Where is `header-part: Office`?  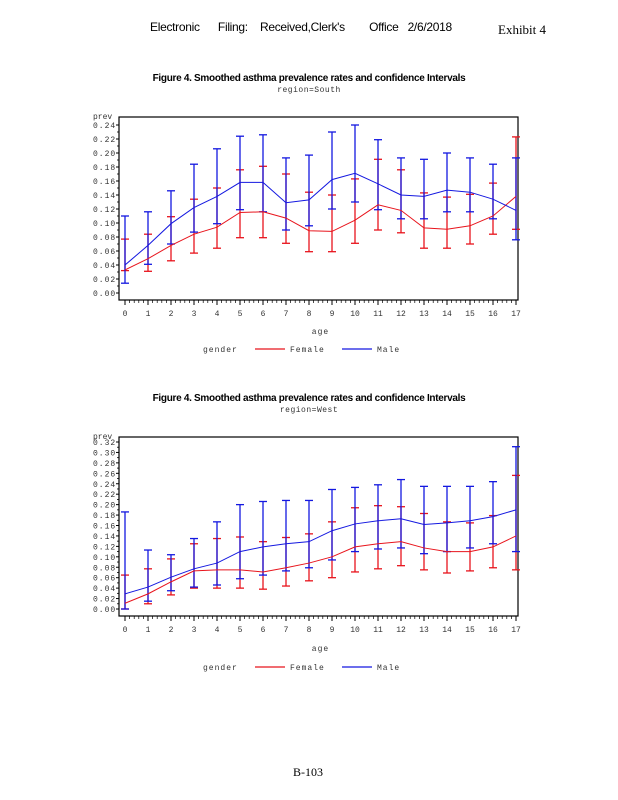 header-part: Office is located at coordinates (384, 27).